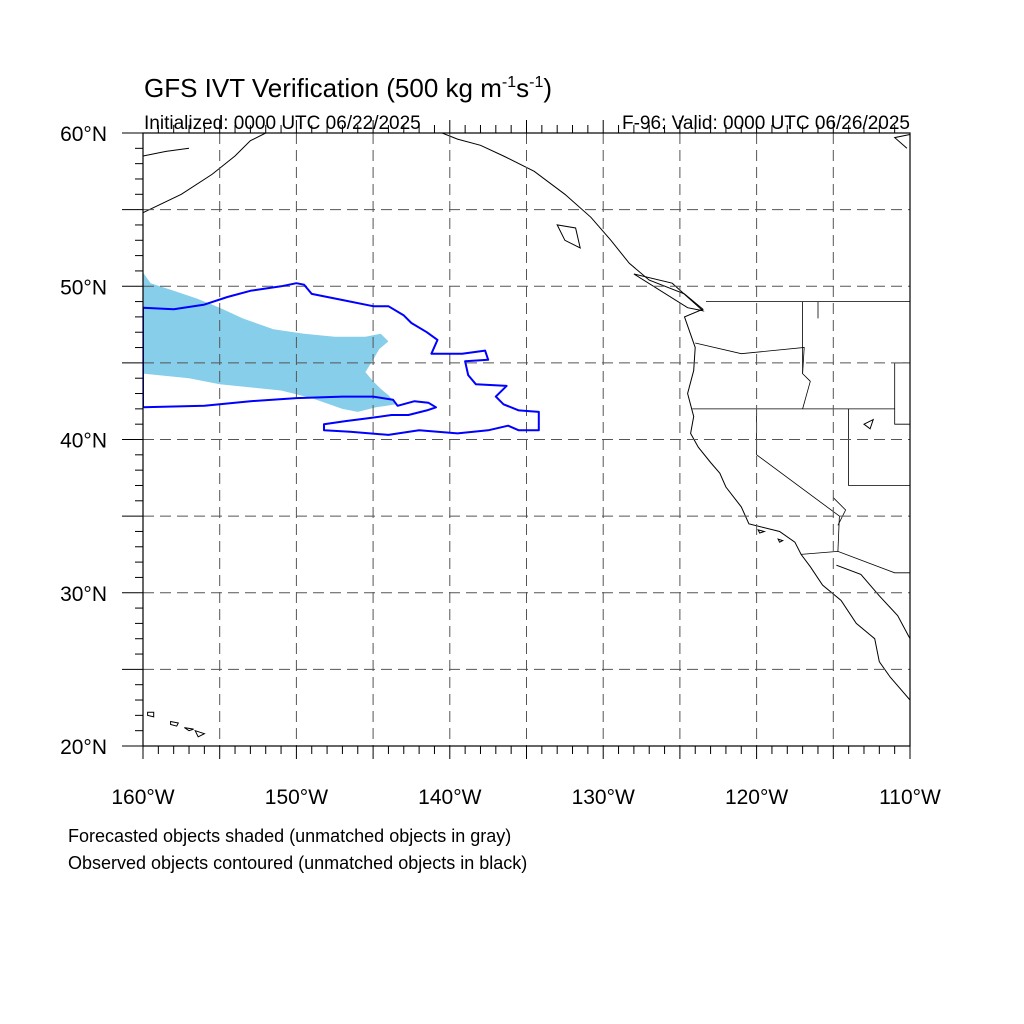 The image size is (1024, 1024). I want to click on title-exp2: -1, so click(536, 82).